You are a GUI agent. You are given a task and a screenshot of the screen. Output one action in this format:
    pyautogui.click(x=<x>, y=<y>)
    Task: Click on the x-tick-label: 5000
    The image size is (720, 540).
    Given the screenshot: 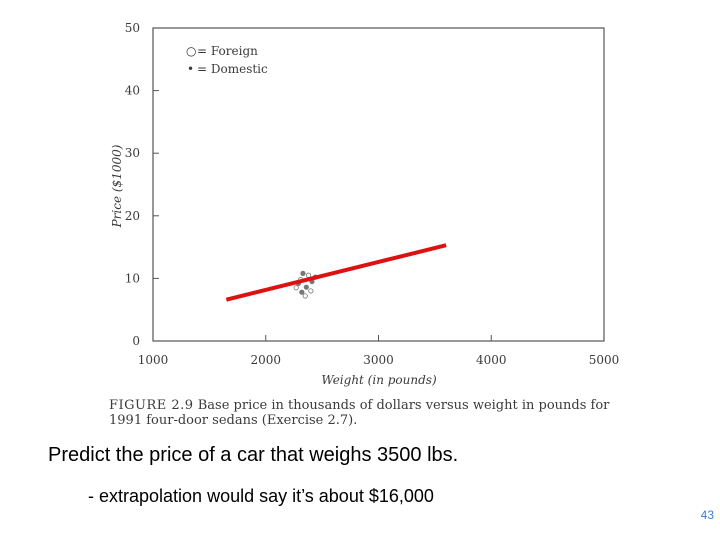 What is the action you would take?
    pyautogui.click(x=604, y=360)
    